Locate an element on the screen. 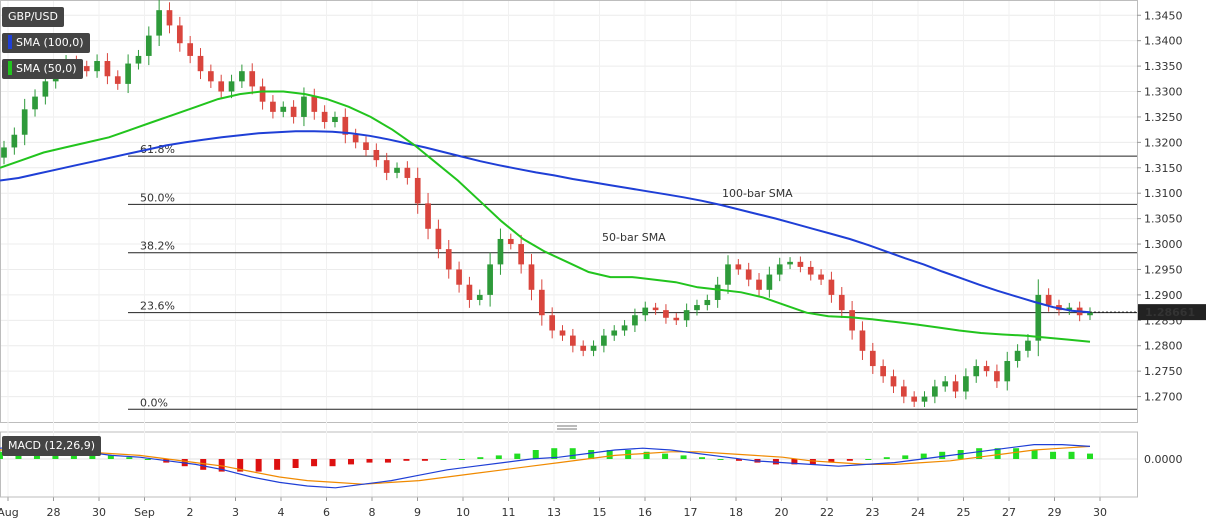 The width and height of the screenshot is (1207, 526). sma100-legend: SMA (100,0) is located at coordinates (46, 43).